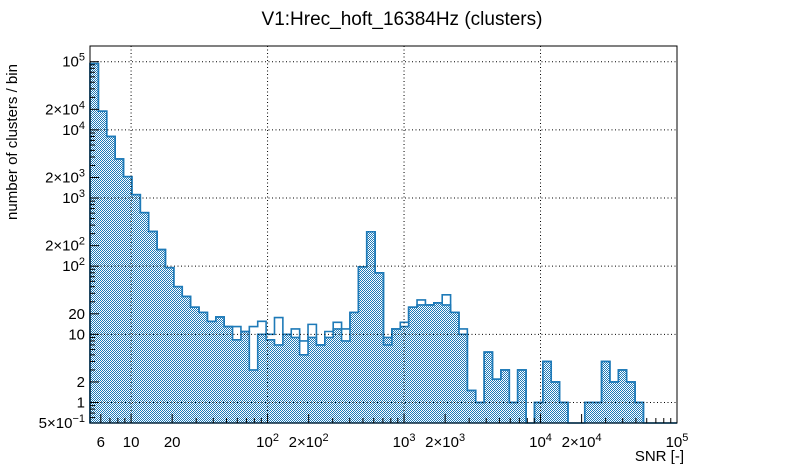 The width and height of the screenshot is (805, 472). What do you see at coordinates (73, 129) in the screenshot?
I see `y-tick-label: 10⁴` at bounding box center [73, 129].